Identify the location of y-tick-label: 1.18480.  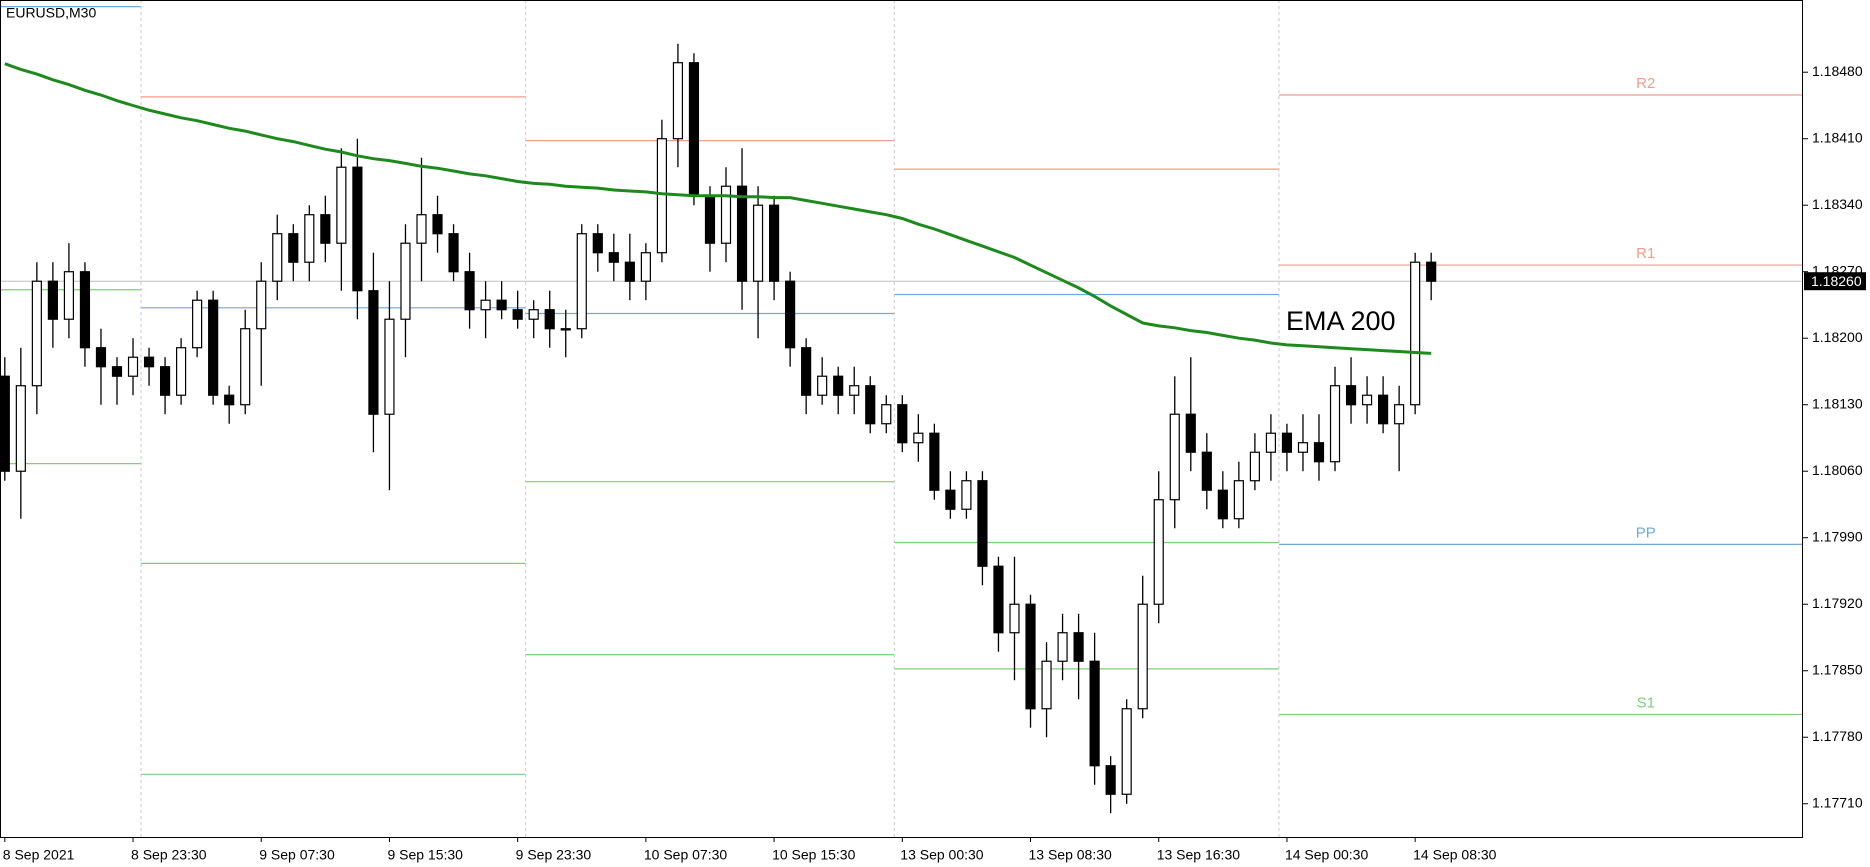
(1837, 71).